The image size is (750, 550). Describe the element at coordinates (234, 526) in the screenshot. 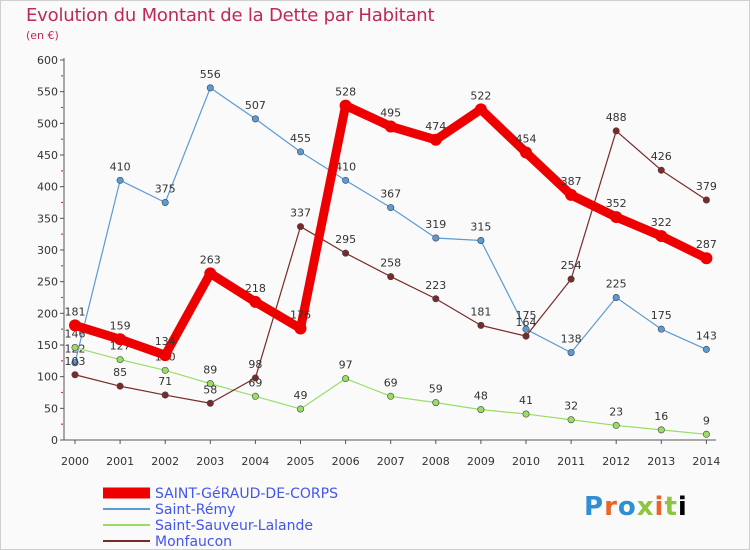

I see `legend-label: Saint-Sauveur-Lalande` at that location.